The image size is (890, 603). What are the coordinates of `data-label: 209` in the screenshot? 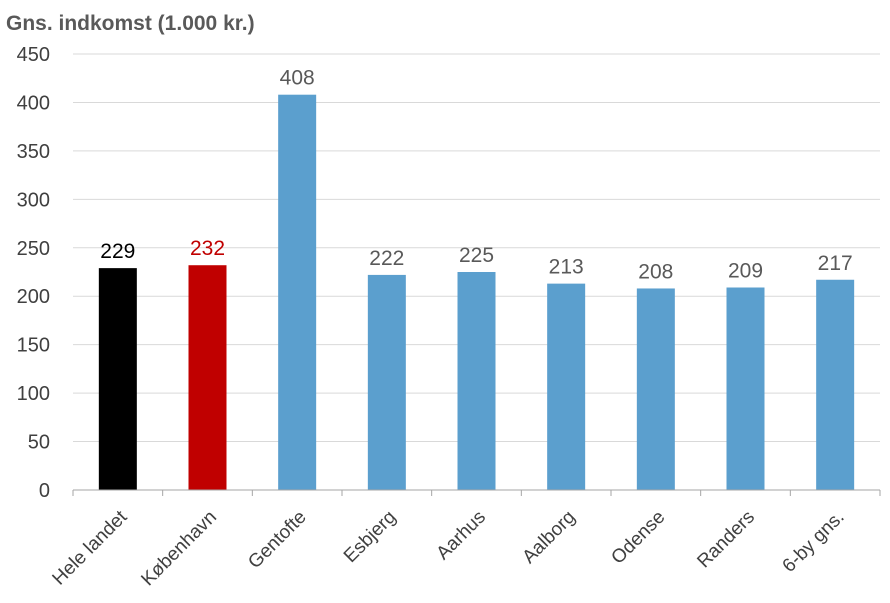 It's located at (745, 271).